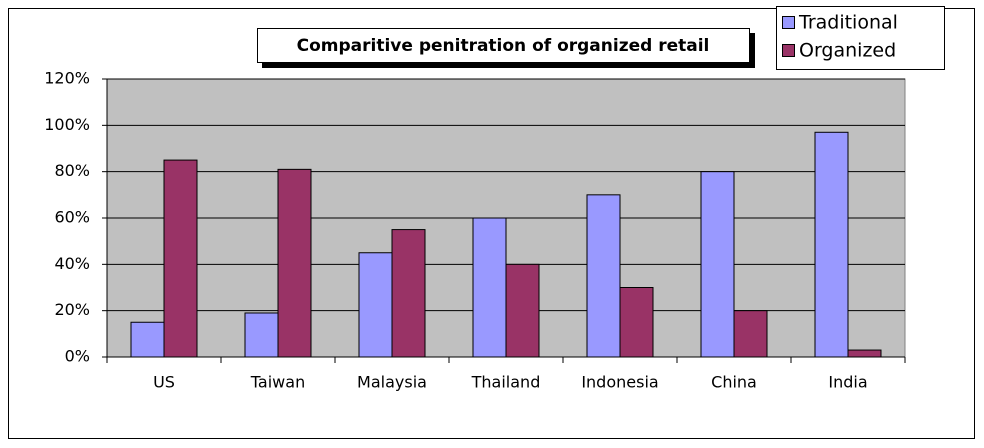 The image size is (984, 448). I want to click on y-tick-label: 100%, so click(67, 124).